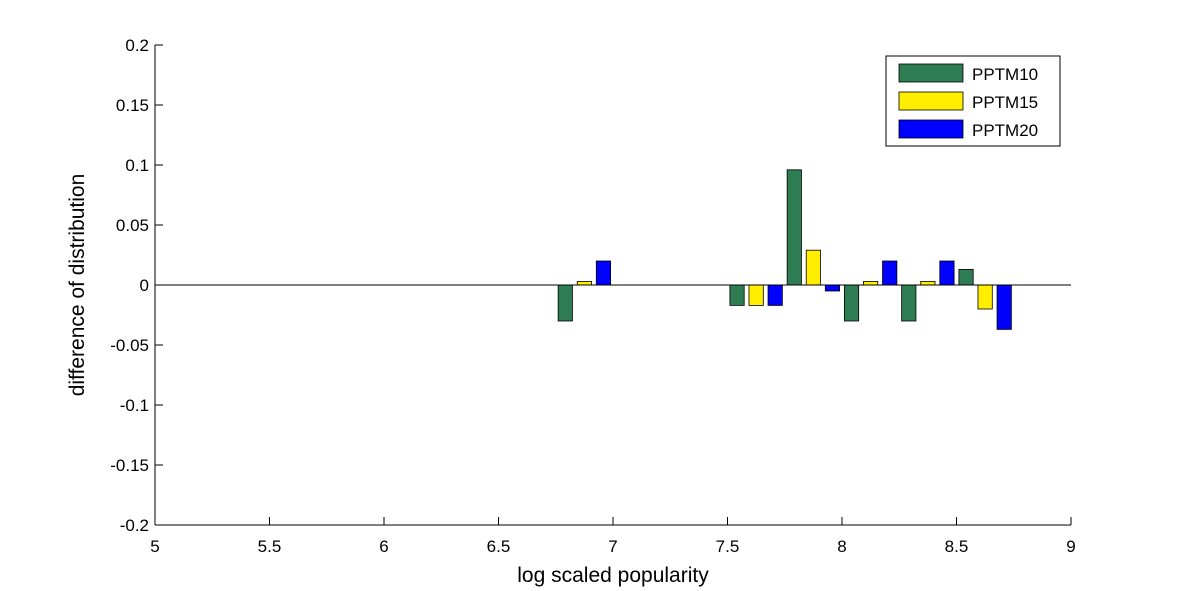 Image resolution: width=1183 pixels, height=591 pixels. What do you see at coordinates (144, 285) in the screenshot?
I see `y-tick-label: 0` at bounding box center [144, 285].